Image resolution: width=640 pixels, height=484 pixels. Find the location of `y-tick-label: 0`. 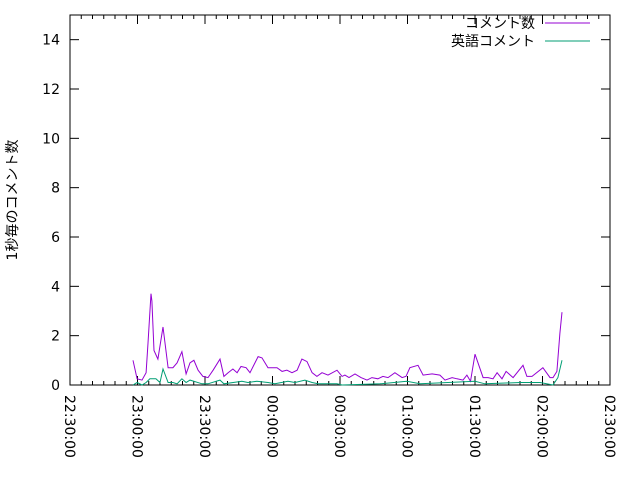

y-tick-label: 0 is located at coordinates (55, 386).